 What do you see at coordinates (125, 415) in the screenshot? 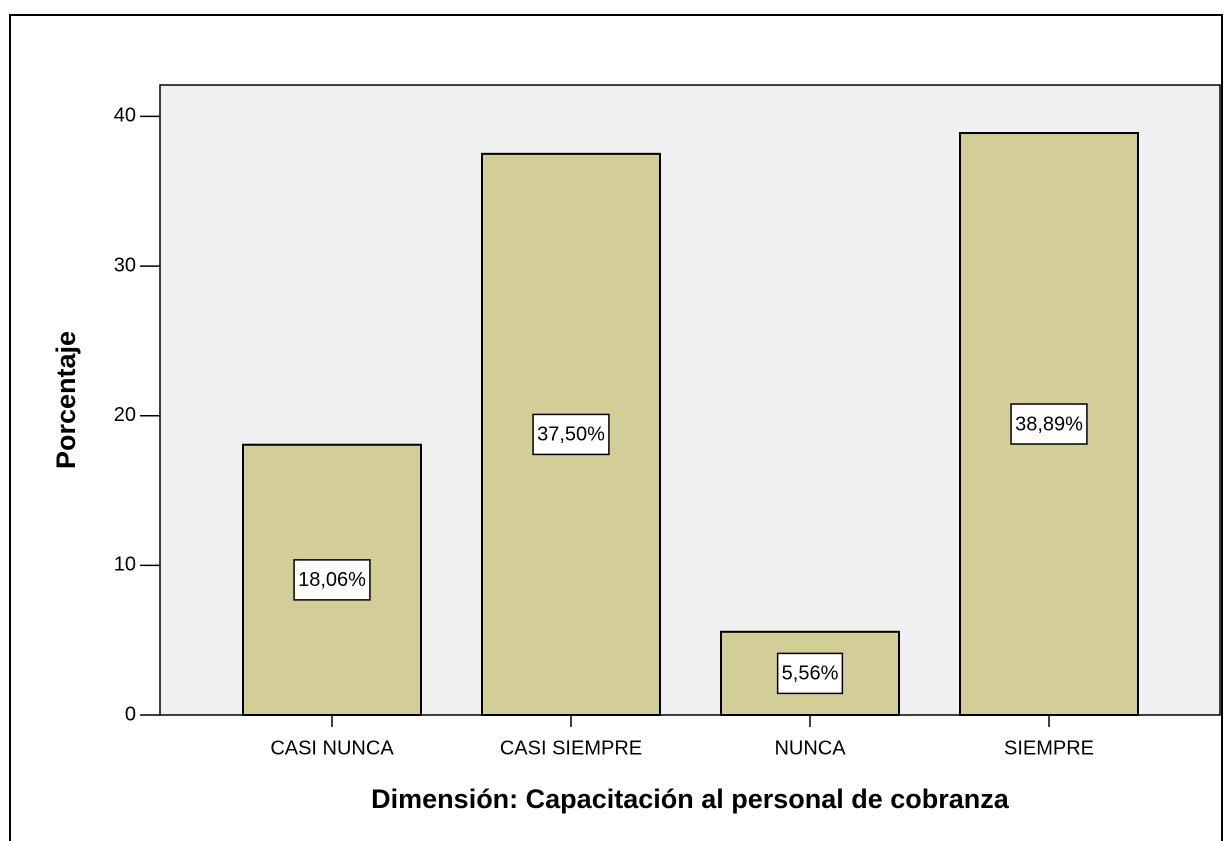
I see `y-tick-label: 20` at bounding box center [125, 415].